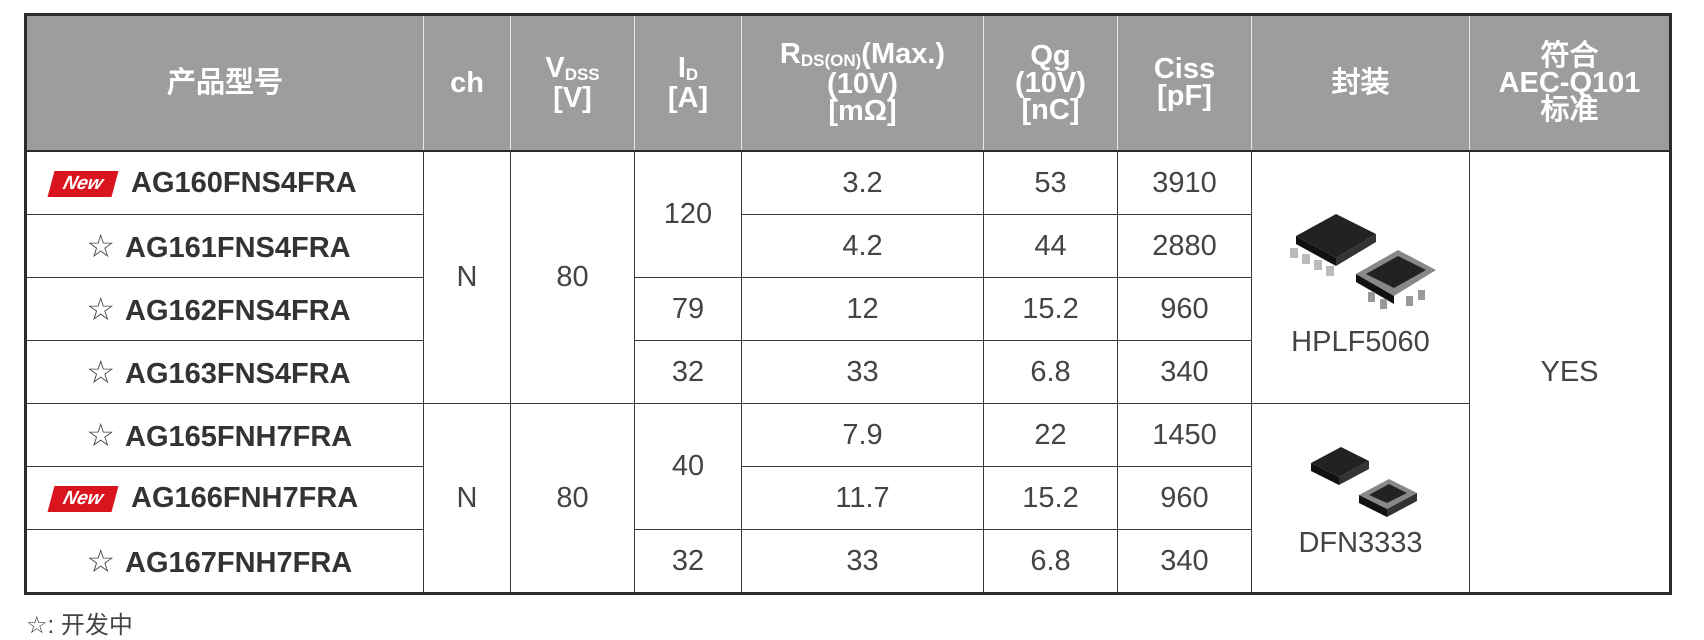 The height and width of the screenshot is (640, 1704). I want to click on table-cell: ☆ AG165FNH7FRA, so click(224, 435).